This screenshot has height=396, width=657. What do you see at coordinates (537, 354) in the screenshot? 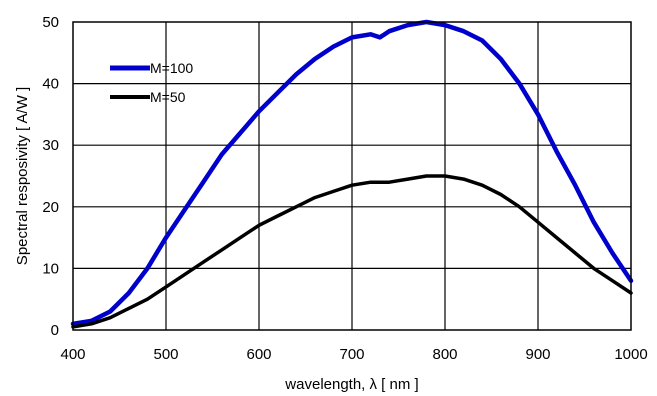
I see `x-tick-label: 900` at bounding box center [537, 354].